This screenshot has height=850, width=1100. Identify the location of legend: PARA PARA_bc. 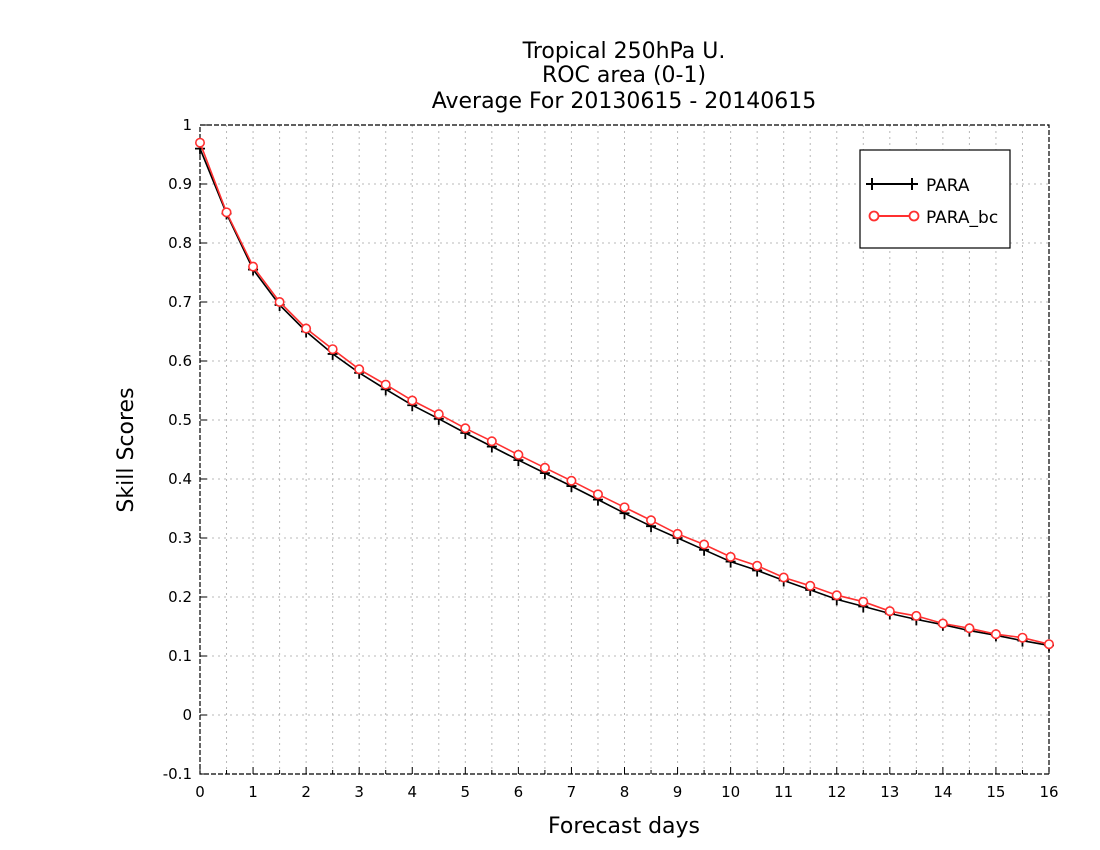
(935, 199).